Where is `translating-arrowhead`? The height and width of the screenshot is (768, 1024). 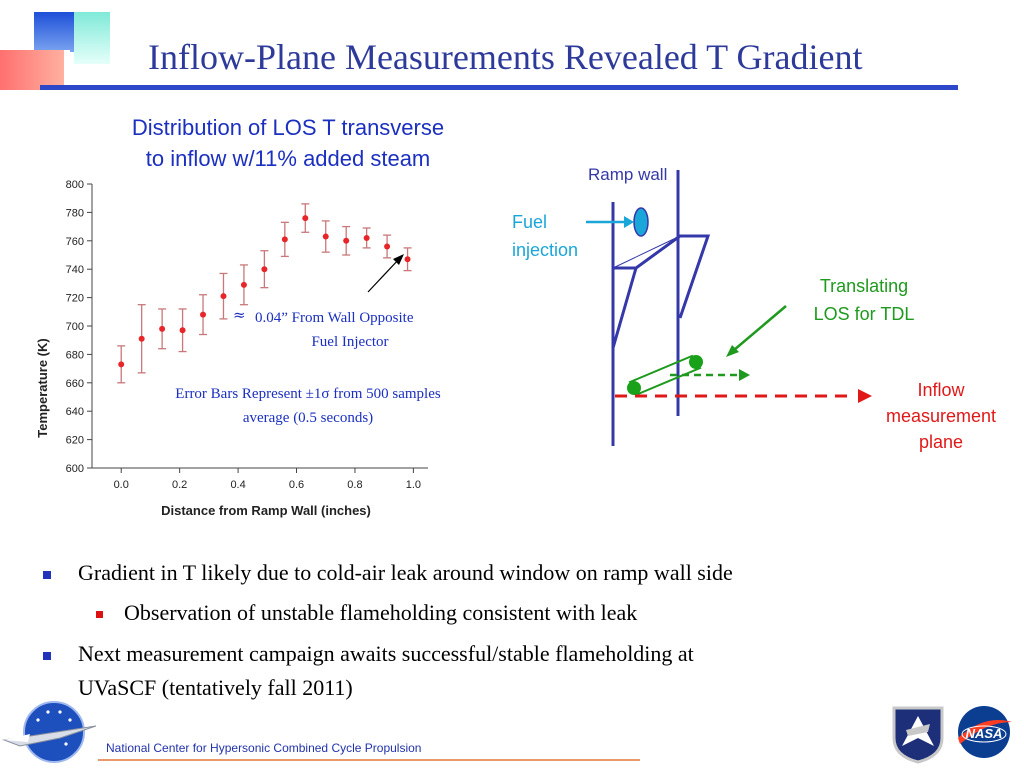
translating-arrowhead is located at coordinates (732, 351).